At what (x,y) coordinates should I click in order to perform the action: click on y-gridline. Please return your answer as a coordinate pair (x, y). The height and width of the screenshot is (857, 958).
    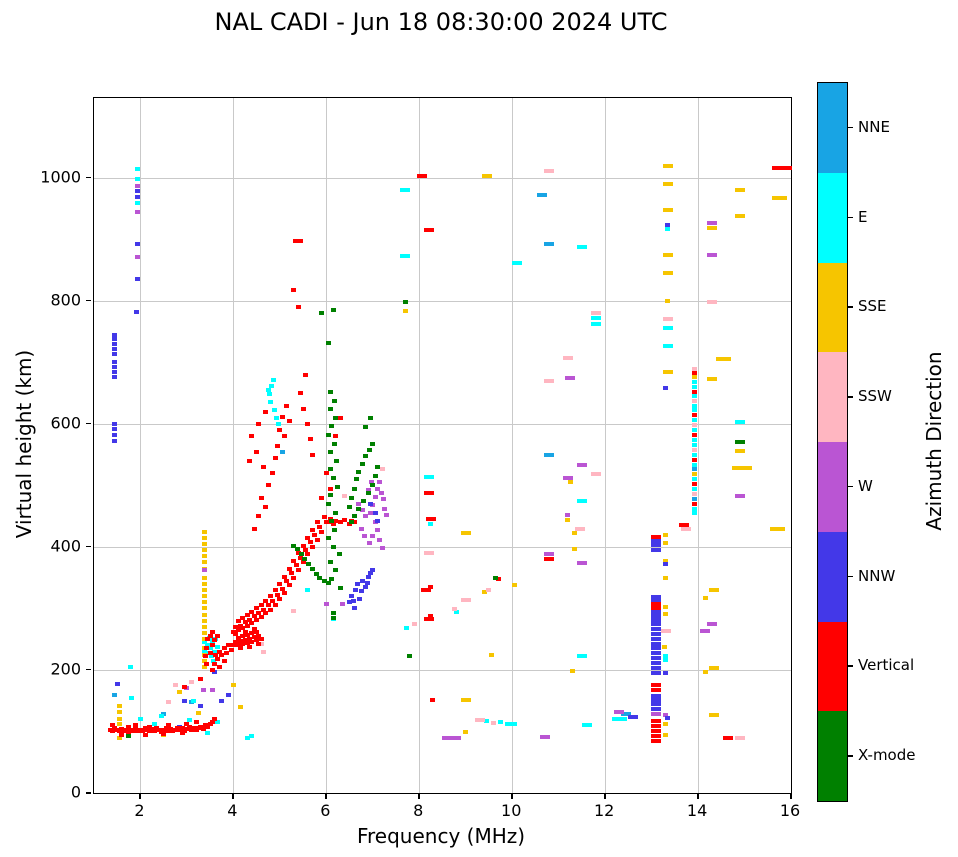
    Looking at the image, I should click on (442, 547).